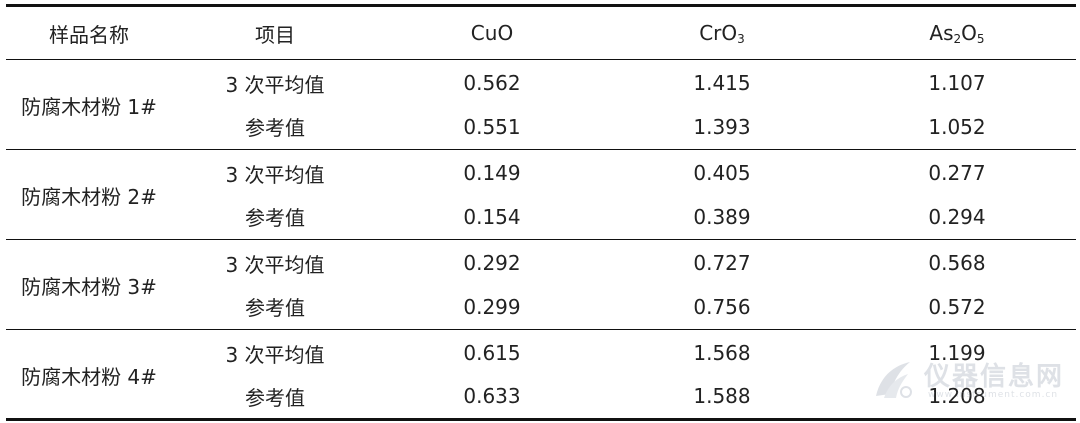  I want to click on as2o5-cell: 0.568, so click(957, 263).